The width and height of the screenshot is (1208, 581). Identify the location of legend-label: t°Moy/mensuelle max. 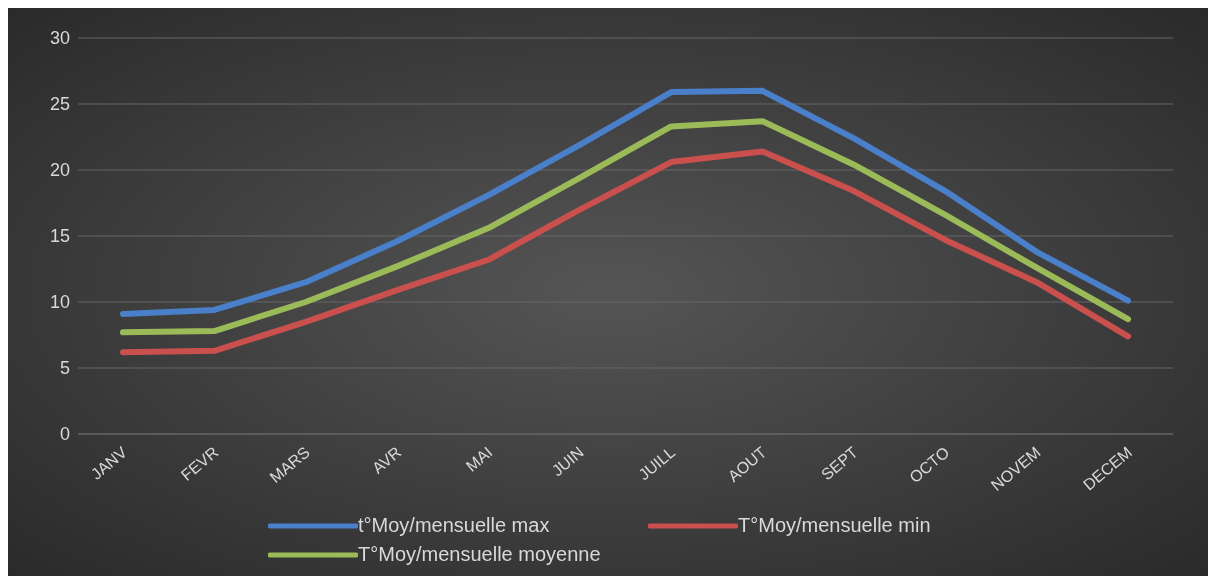
(454, 525).